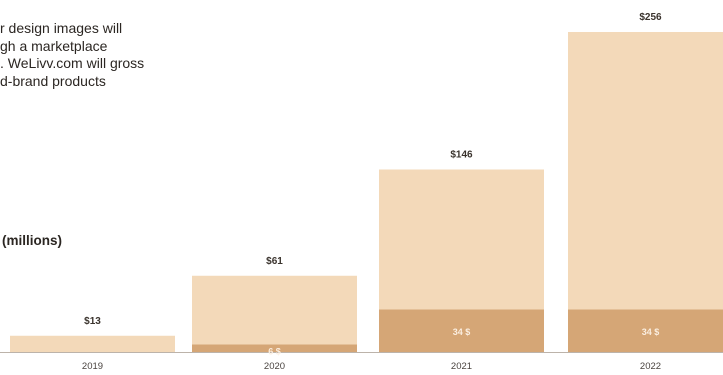 The image size is (723, 375). What do you see at coordinates (72, 63) in the screenshot?
I see `intro-line: . WeLivv.com will gross` at bounding box center [72, 63].